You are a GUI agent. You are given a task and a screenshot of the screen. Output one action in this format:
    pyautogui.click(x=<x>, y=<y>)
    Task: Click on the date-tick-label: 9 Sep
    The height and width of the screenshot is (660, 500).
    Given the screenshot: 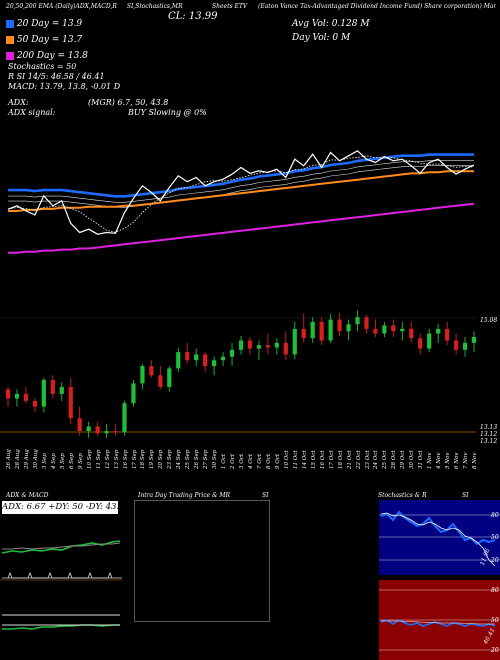 What is the action you would take?
    pyautogui.click(x=80, y=461)
    